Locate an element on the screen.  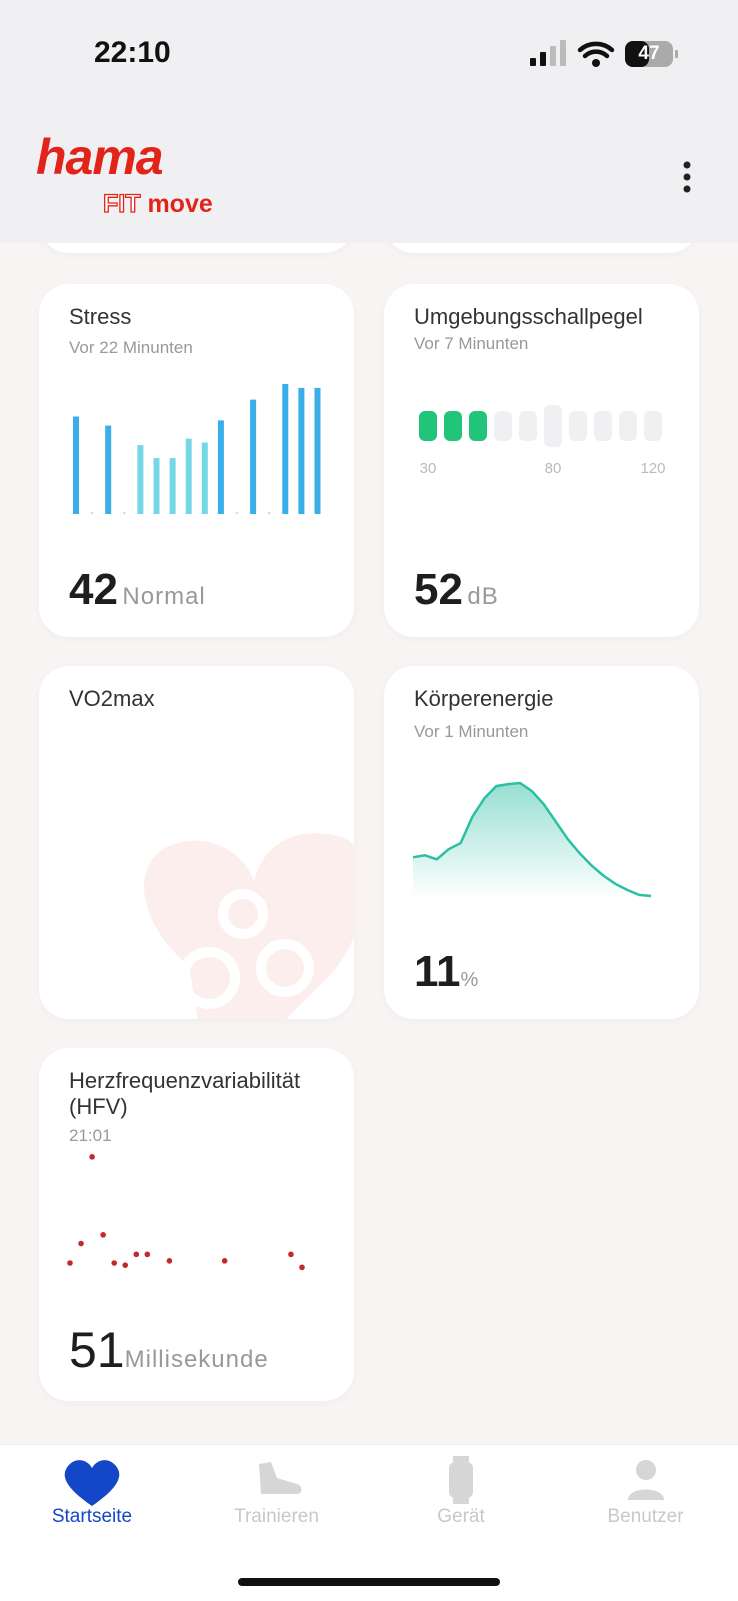
status-time: 22:10 is located at coordinates (132, 52).